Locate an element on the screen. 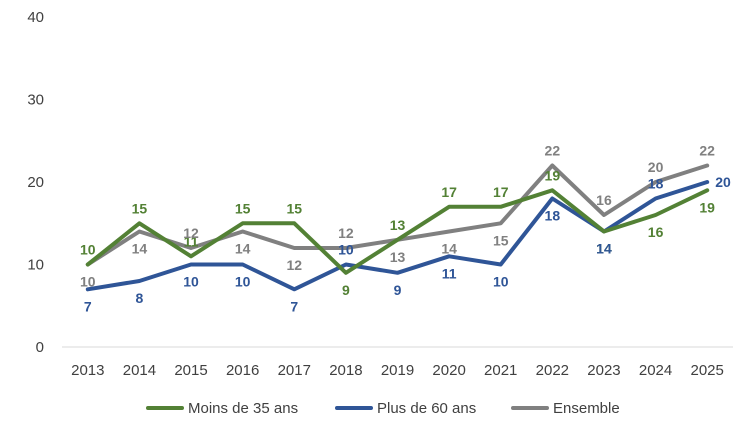  x-tick-label: 2020 is located at coordinates (448, 370).